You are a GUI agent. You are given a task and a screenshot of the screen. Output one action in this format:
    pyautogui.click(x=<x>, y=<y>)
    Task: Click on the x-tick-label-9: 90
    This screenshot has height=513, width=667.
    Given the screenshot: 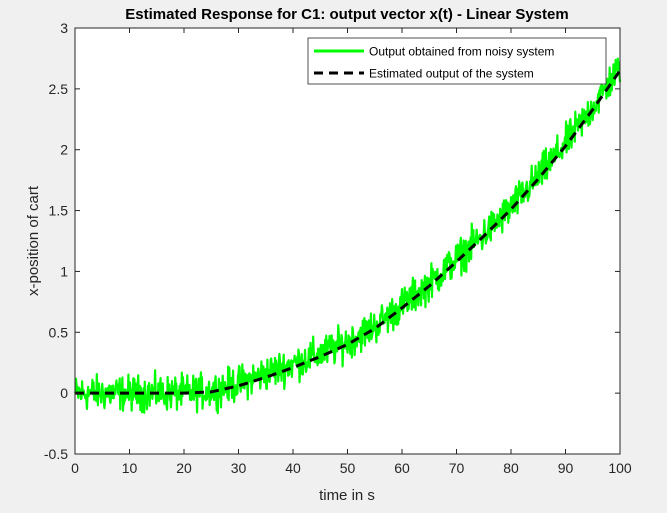 What is the action you would take?
    pyautogui.click(x=566, y=468)
    